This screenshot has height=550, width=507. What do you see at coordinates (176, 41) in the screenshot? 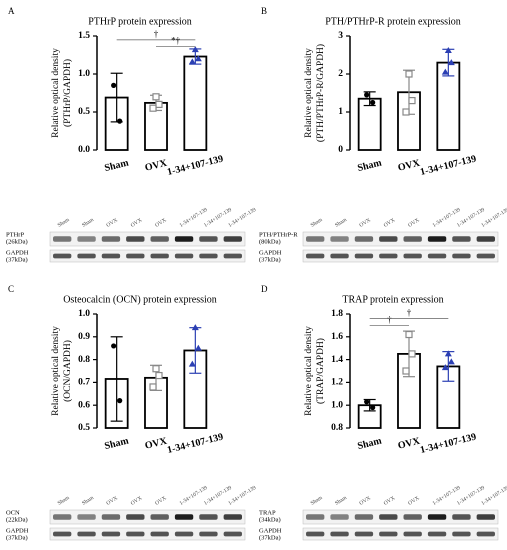
I see `significance-label: *†` at bounding box center [176, 41].